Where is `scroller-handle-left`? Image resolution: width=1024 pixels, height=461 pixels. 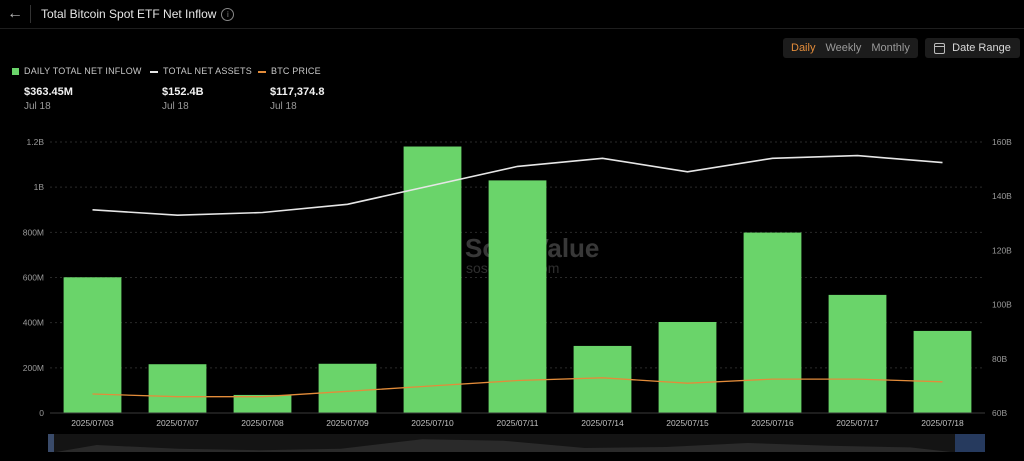 scroller-handle-left is located at coordinates (51, 443).